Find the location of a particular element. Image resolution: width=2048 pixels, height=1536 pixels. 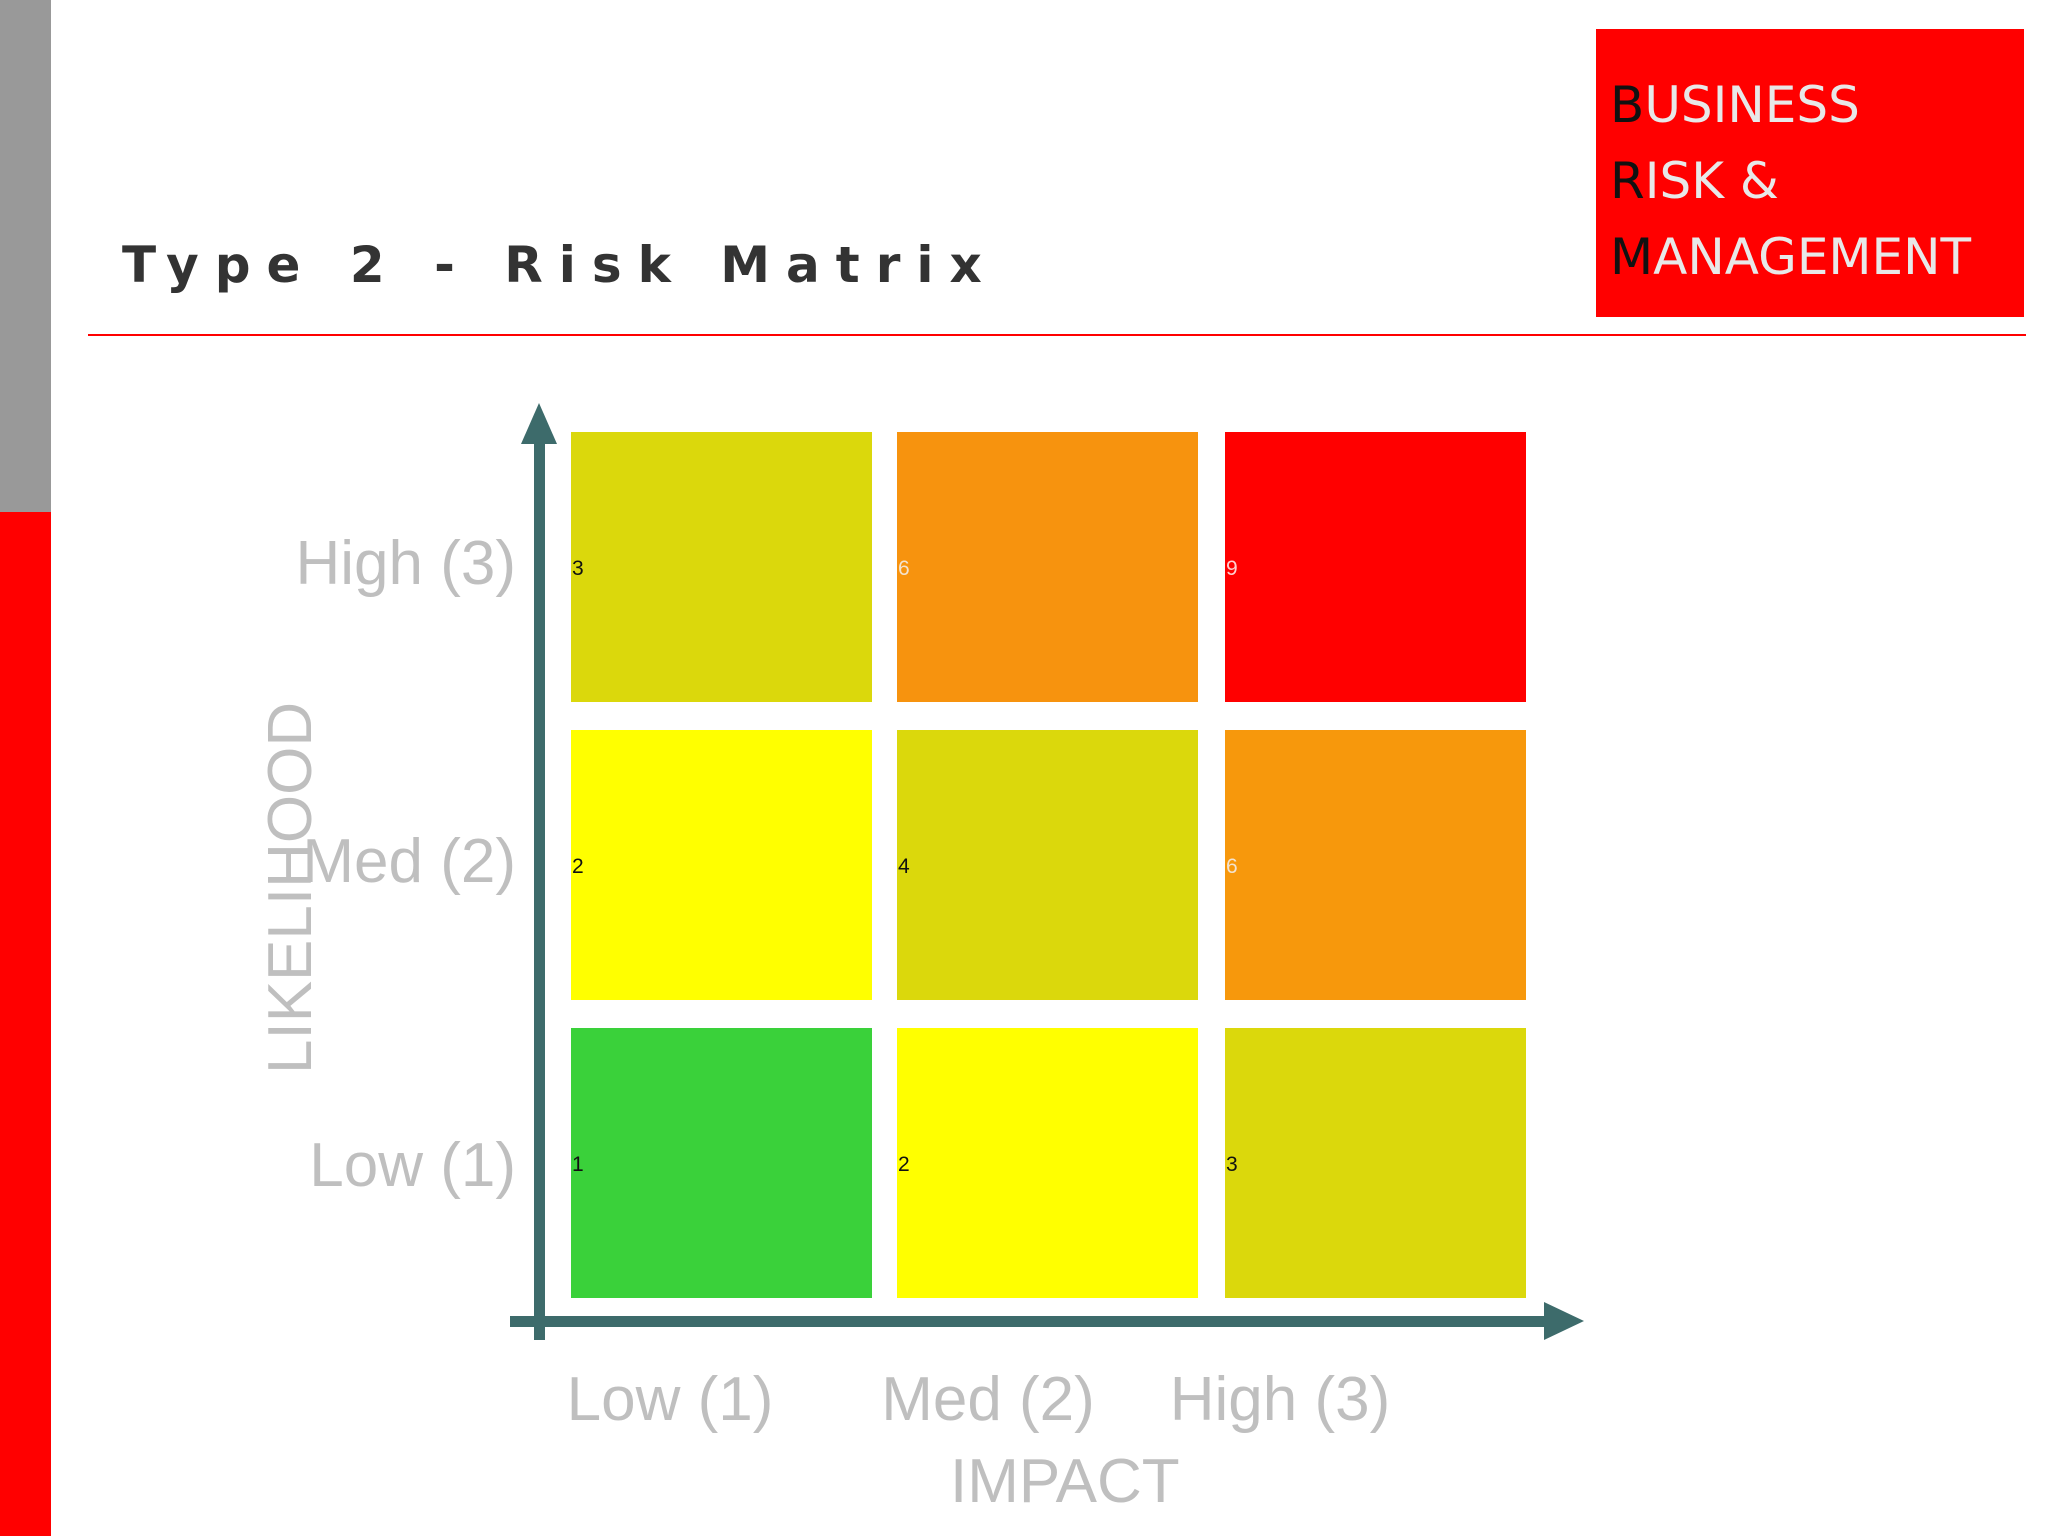

brand-initial: B is located at coordinates (1627, 105).